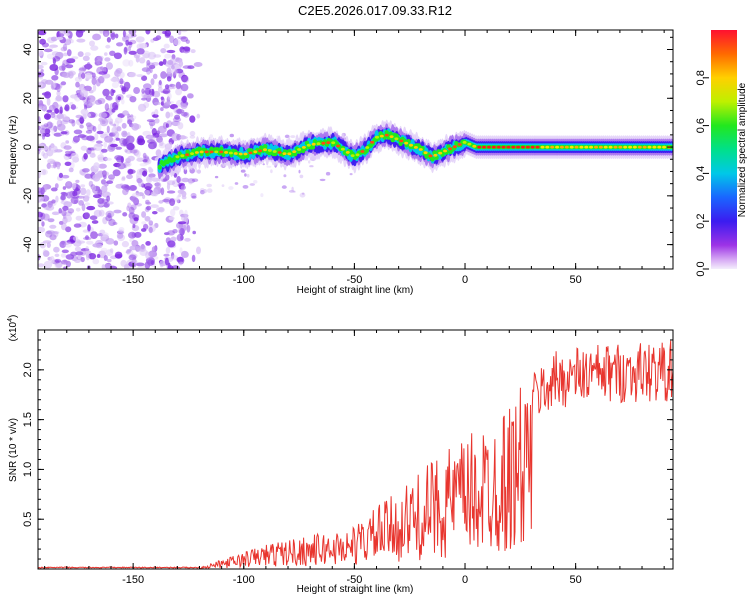 The image size is (750, 600). What do you see at coordinates (13, 450) in the screenshot?
I see `snr-y-label: SNR (10 * v/v)` at bounding box center [13, 450].